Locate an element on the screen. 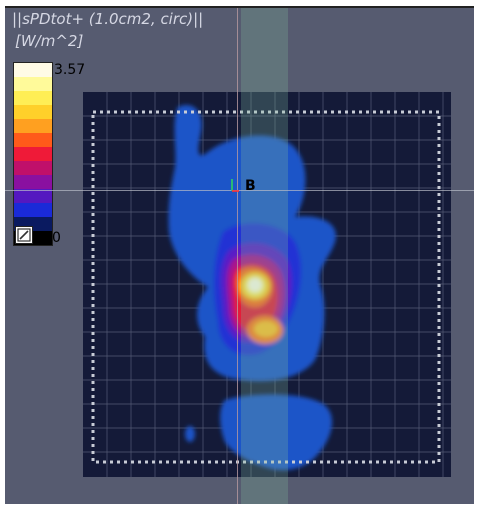 The width and height of the screenshot is (481, 507). colorbar-reset-button is located at coordinates (24, 235).